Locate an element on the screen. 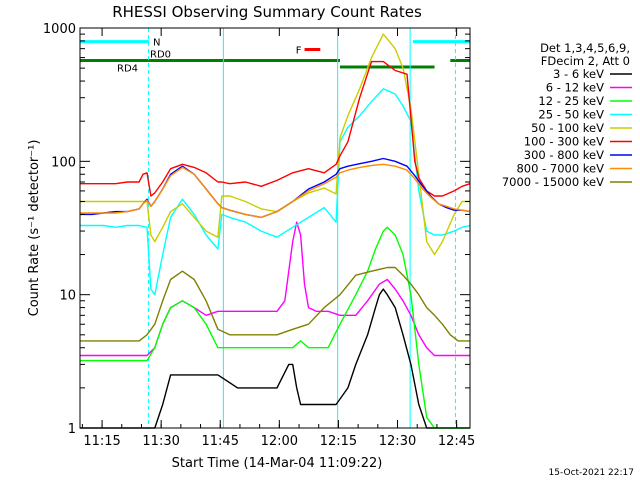 The image size is (640, 480). x-tick-label-0: 11:15 is located at coordinates (101, 441).